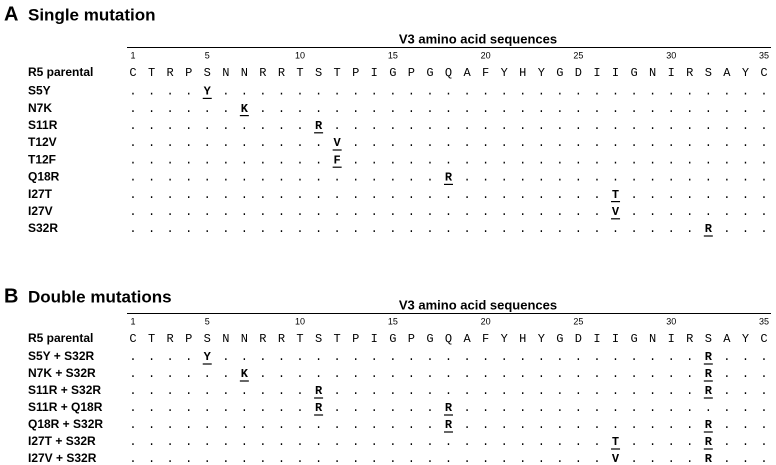  What do you see at coordinates (11, 14) in the screenshot?
I see `panel-letter: A` at bounding box center [11, 14].